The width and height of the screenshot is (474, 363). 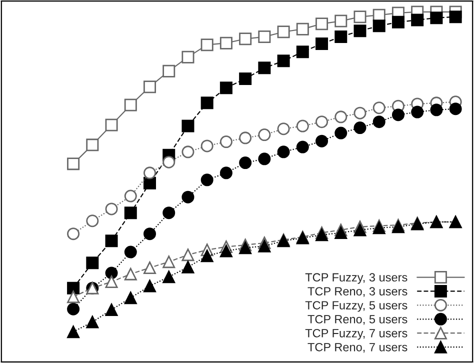 I want to click on legend-label: TCP Reno, 3 users, so click(x=358, y=292).